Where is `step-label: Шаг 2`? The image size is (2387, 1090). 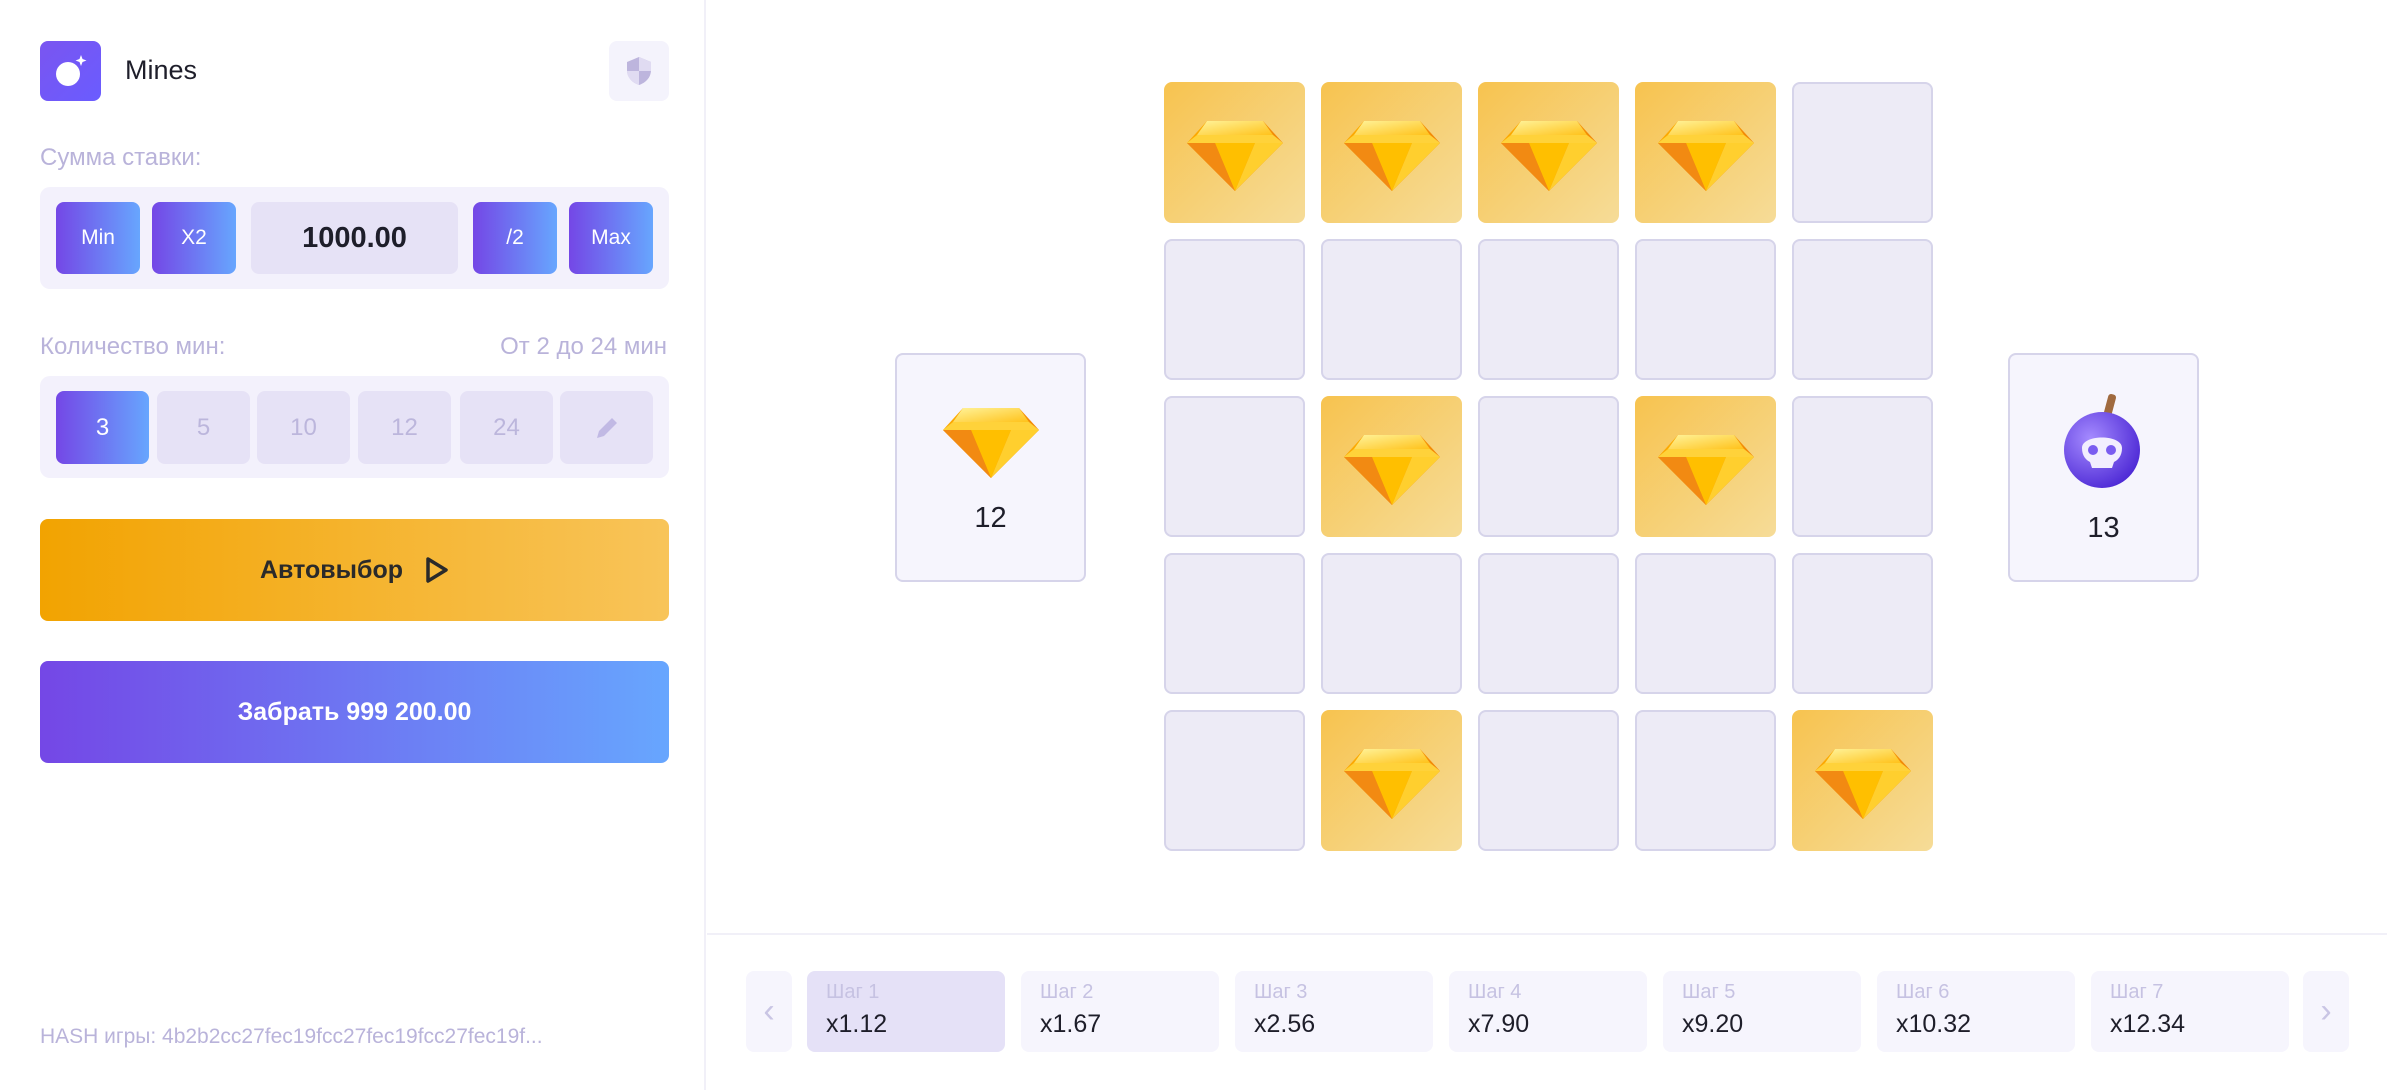
step-label: Шаг 2 is located at coordinates (1067, 992).